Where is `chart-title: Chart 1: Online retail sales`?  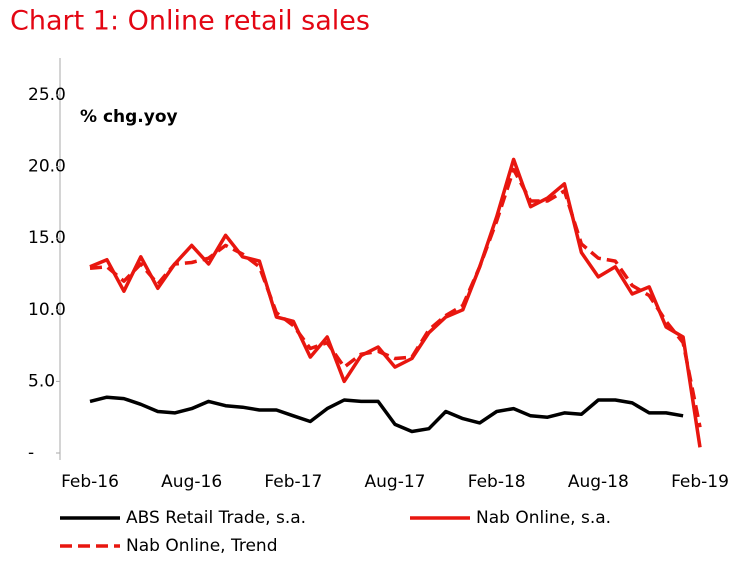 chart-title: Chart 1: Online retail sales is located at coordinates (190, 21).